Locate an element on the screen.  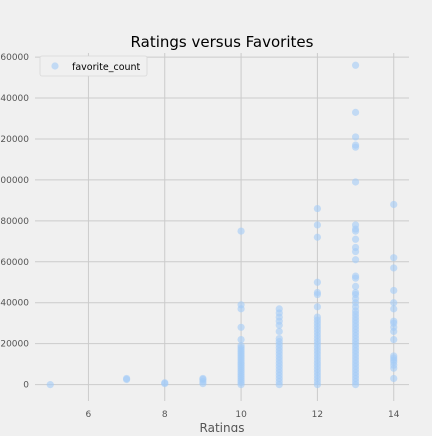
y-tick-label: 60000 is located at coordinates (14, 263).